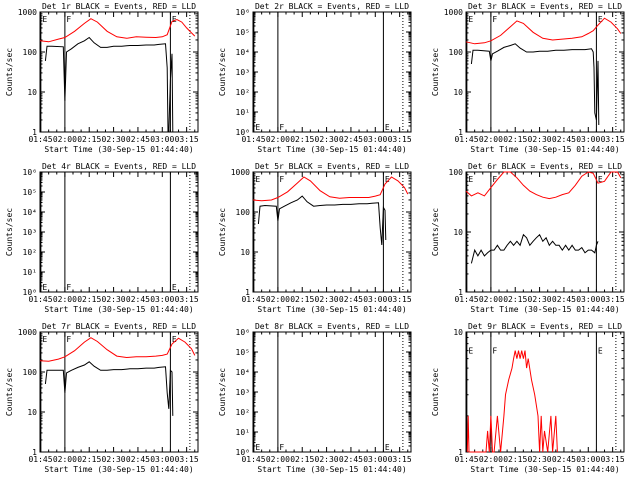 Image resolution: width=640 pixels, height=480 pixels. I want to click on y-tick-label: 10⁴, so click(243, 52).